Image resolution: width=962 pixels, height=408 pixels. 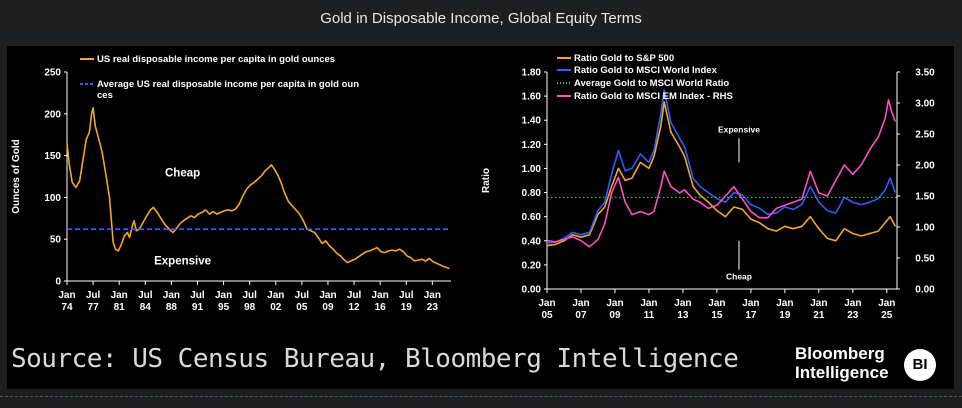 I want to click on x-tick-label: 84, so click(x=146, y=307).